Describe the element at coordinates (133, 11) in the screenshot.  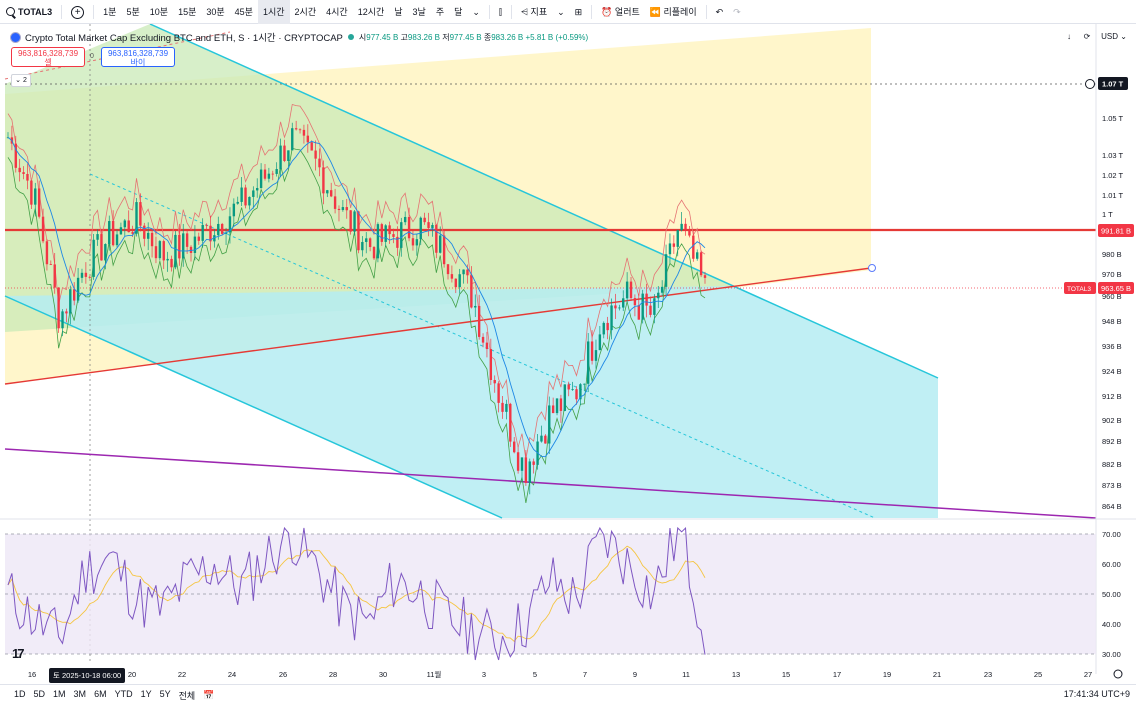
I see `interval-button: 5분` at that location.